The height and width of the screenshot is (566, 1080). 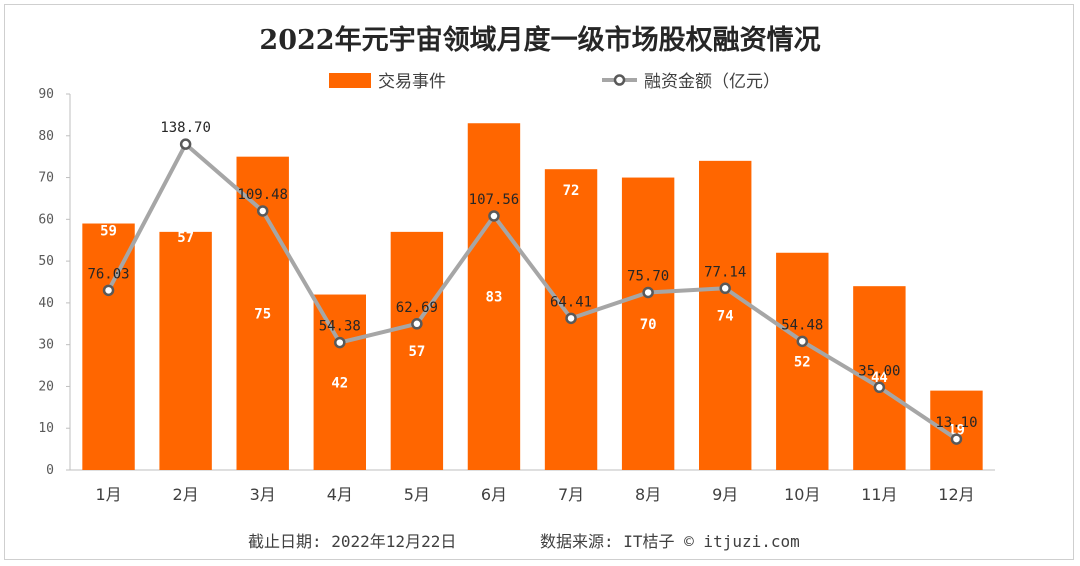 What do you see at coordinates (186, 494) in the screenshot?
I see `x-tick-label: 2月` at bounding box center [186, 494].